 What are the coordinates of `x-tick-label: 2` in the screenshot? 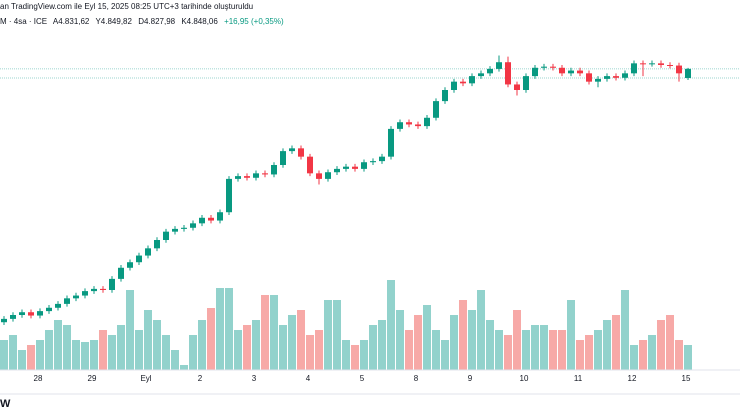 It's located at (200, 378).